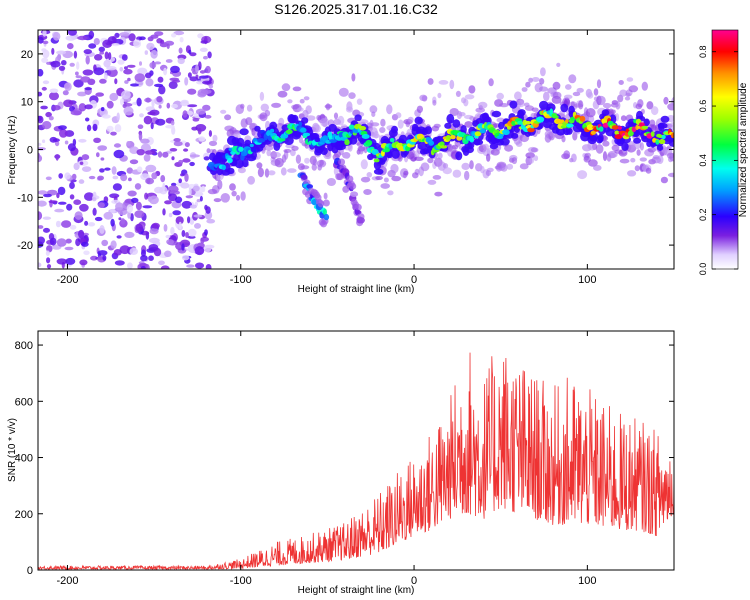  Describe the element at coordinates (414, 581) in the screenshot. I see `bottom-x-tick-label: 0` at that location.